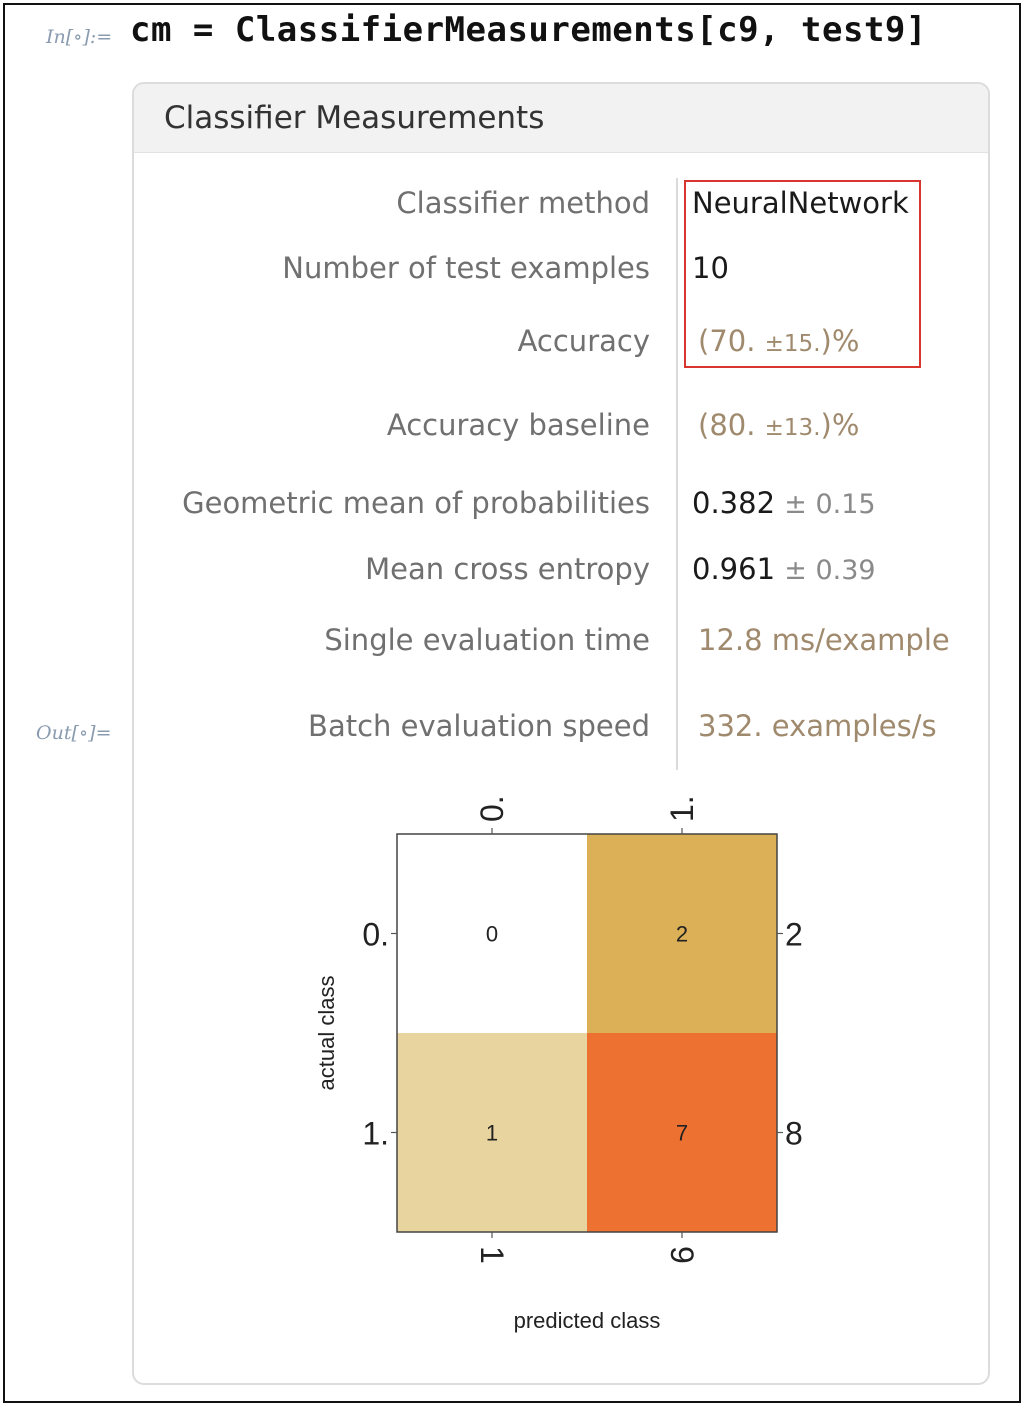 The image size is (1028, 1410). What do you see at coordinates (523, 203) in the screenshot?
I see `row-label-classifier-method: Classifier method` at bounding box center [523, 203].